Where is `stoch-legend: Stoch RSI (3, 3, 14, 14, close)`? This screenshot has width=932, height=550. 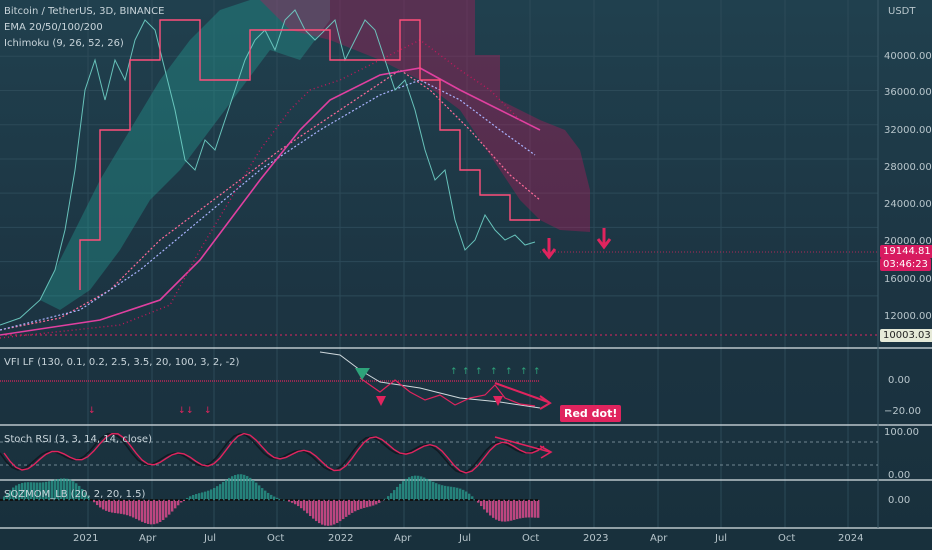 stoch-legend: Stoch RSI (3, 3, 14, 14, close) is located at coordinates (78, 439).